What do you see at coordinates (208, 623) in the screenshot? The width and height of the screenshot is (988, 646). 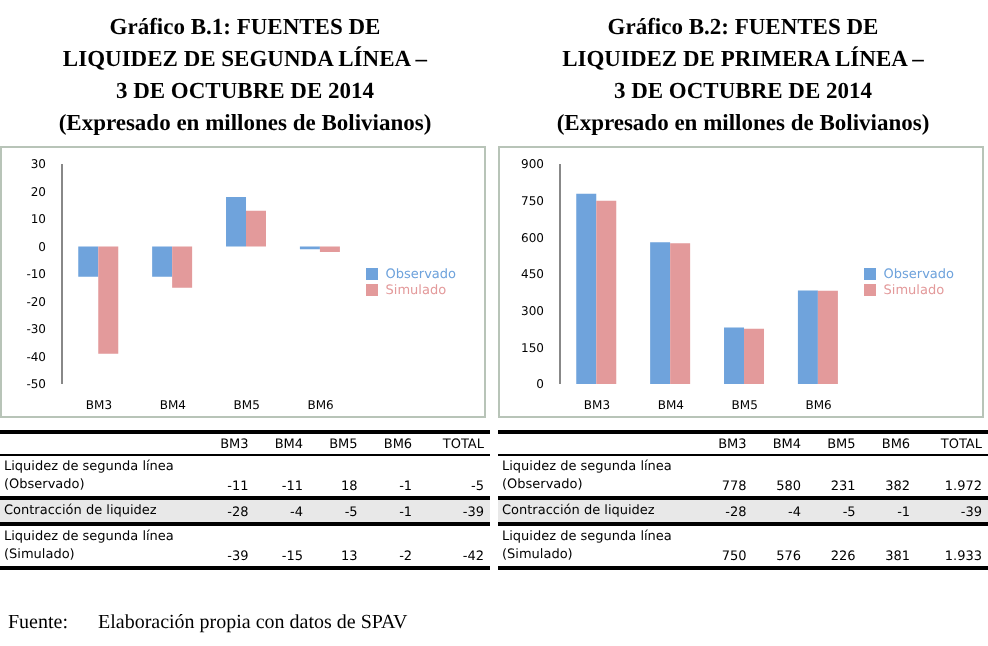 I see `source-note: Fuente: Elaboración propia con datos de SPAV` at bounding box center [208, 623].